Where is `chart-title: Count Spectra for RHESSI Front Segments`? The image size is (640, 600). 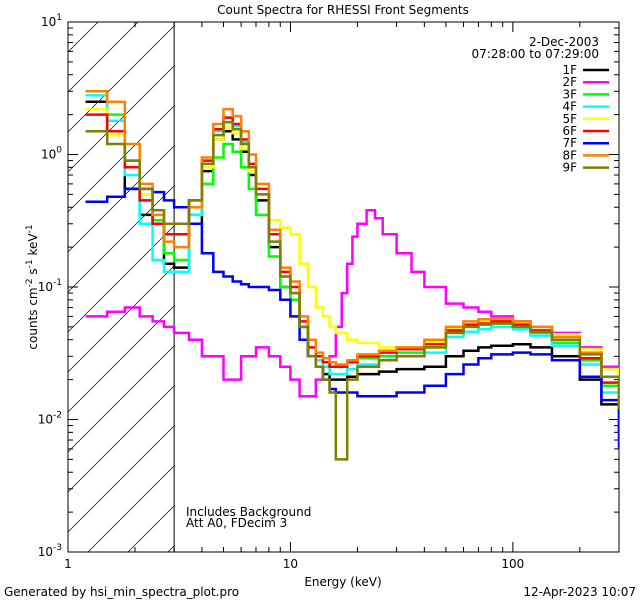 chart-title: Count Spectra for RHESSI Front Segments is located at coordinates (343, 10).